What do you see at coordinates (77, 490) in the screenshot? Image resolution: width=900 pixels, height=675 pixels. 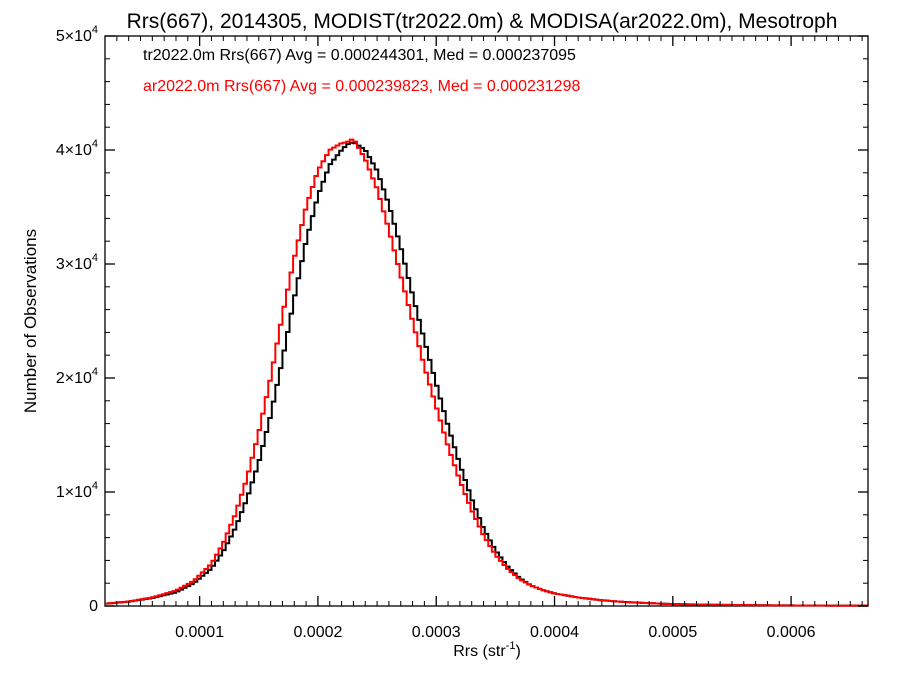 I see `y-tick-label: 1×10⁴` at bounding box center [77, 490].